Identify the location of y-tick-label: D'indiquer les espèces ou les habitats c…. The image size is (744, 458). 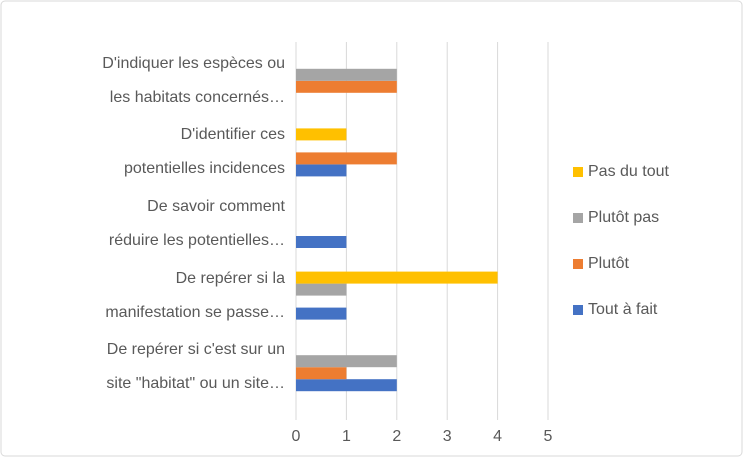
(193, 80).